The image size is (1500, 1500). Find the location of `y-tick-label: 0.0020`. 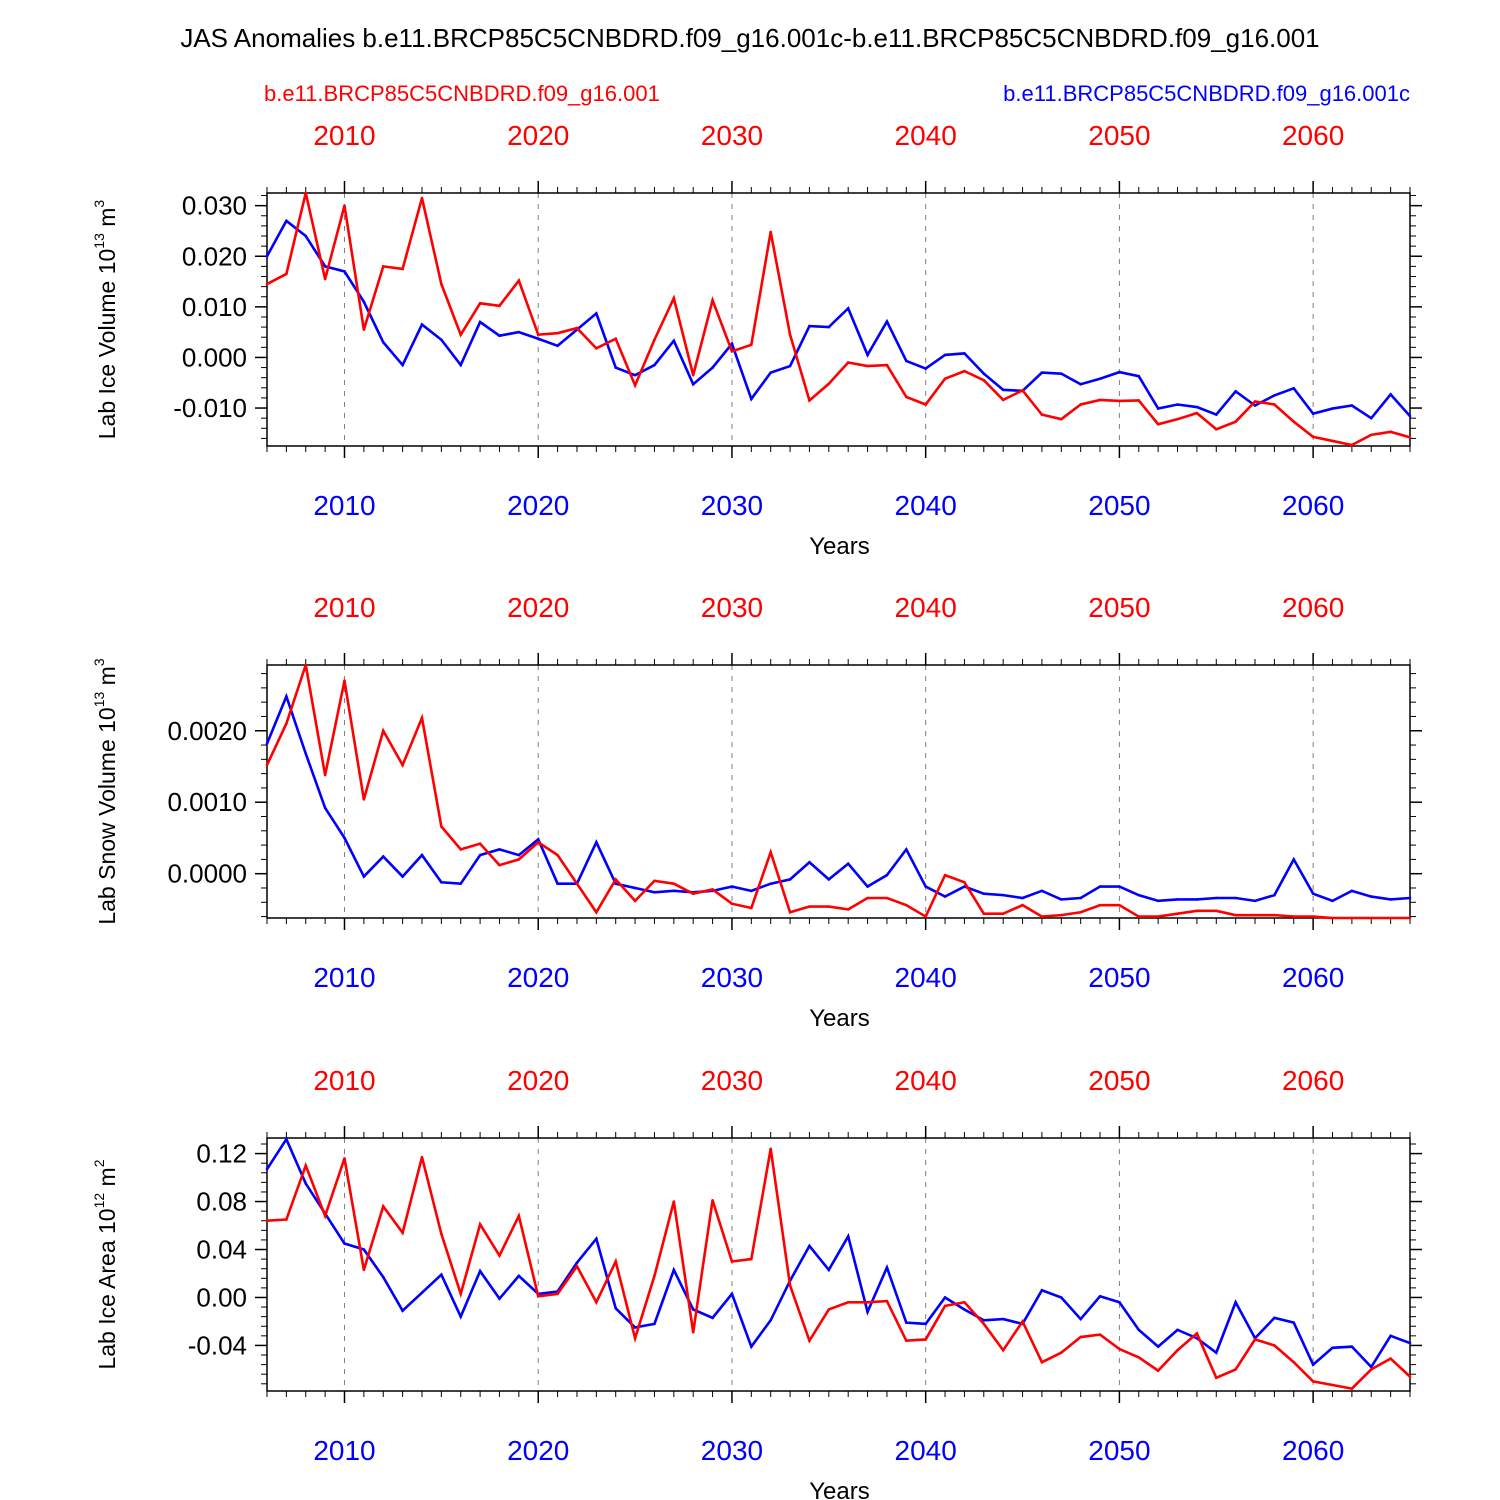

y-tick-label: 0.0020 is located at coordinates (207, 731).